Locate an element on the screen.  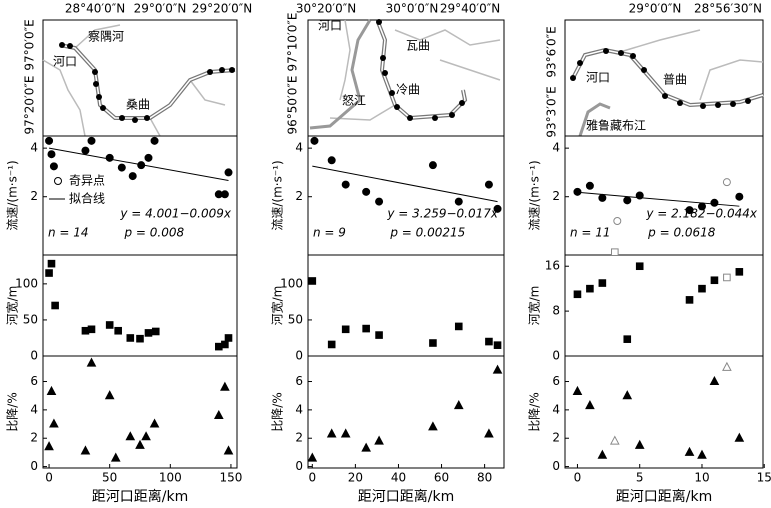
place-label: 河口 is located at coordinates (65, 62).